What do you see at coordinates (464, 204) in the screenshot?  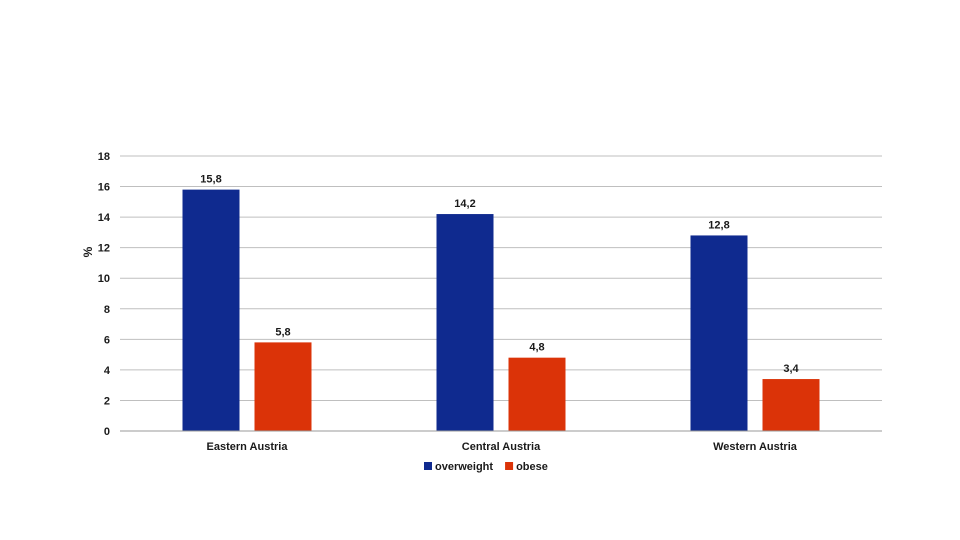 I see `data-label-overweight-2: 14,2` at bounding box center [464, 204].